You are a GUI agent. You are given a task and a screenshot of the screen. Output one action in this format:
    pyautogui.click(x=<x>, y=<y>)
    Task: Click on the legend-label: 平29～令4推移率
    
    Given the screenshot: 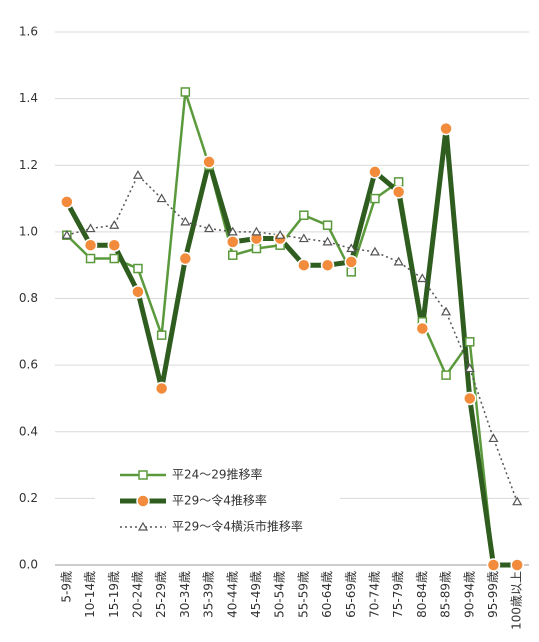 What is the action you would take?
    pyautogui.click(x=219, y=500)
    